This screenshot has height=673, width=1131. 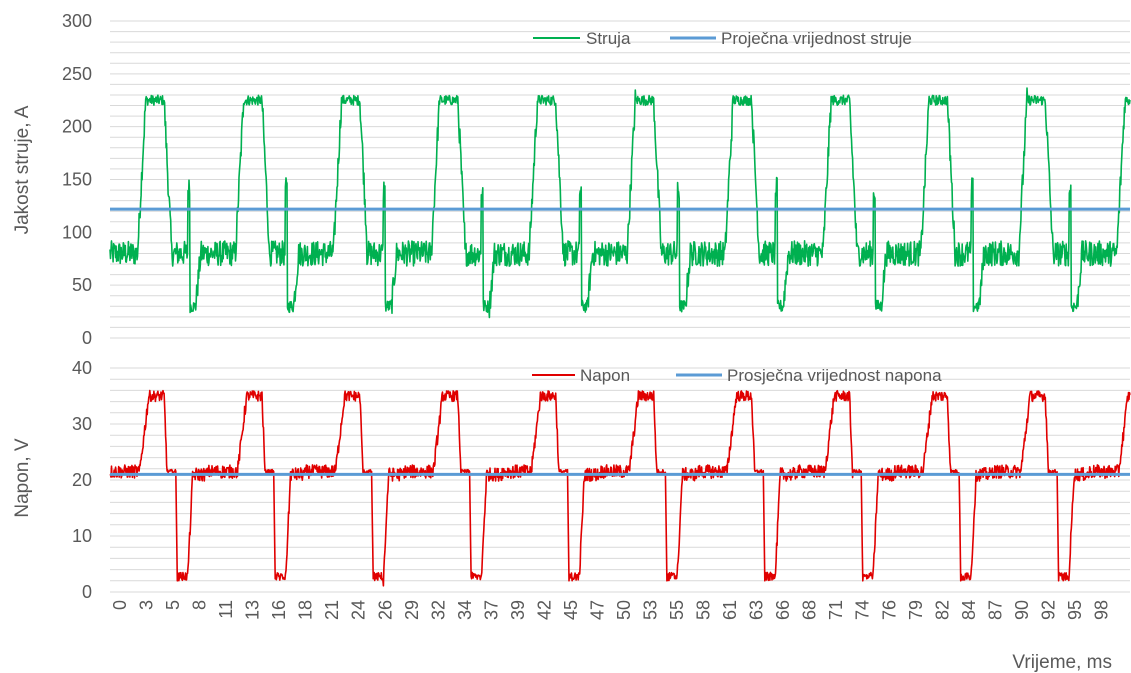 I want to click on x-tick-label: 71, so click(x=836, y=610).